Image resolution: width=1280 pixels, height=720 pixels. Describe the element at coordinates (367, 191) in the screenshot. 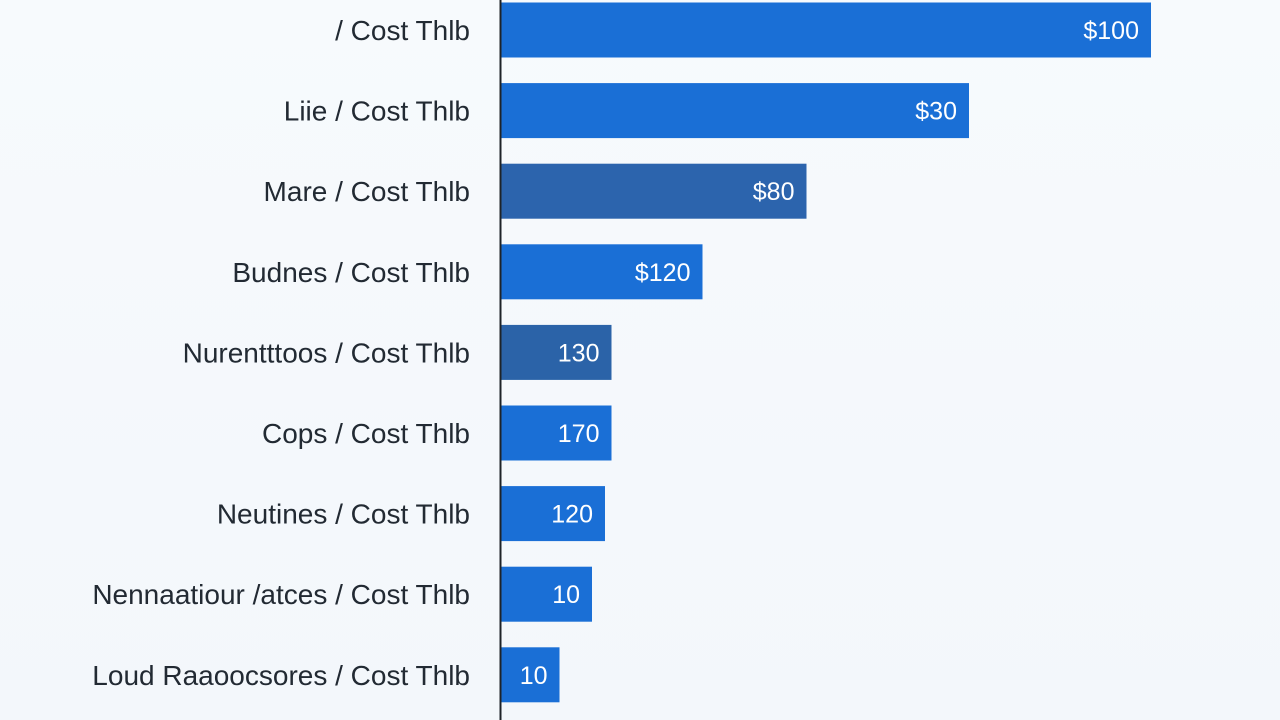

I see `category-label: Mare / Cost Thlb` at that location.